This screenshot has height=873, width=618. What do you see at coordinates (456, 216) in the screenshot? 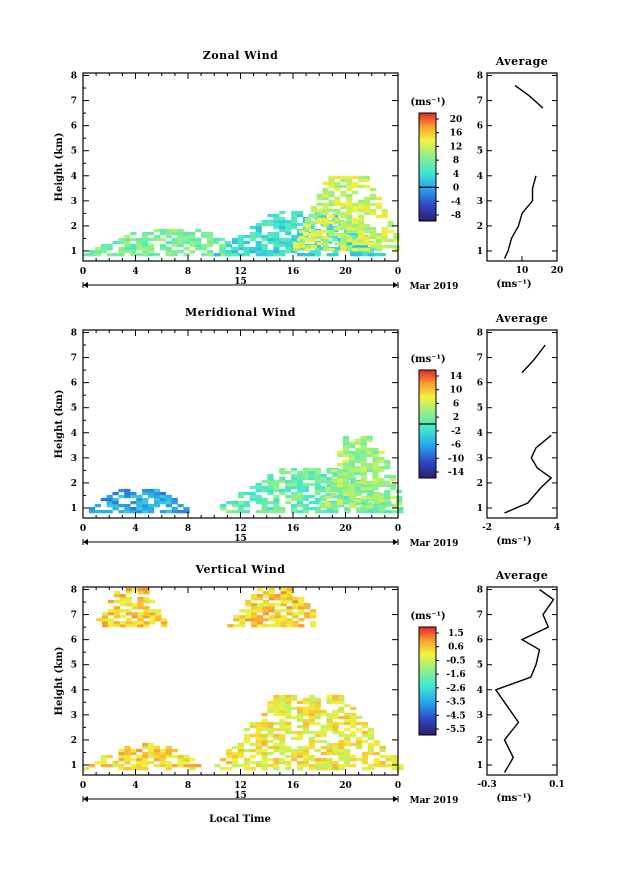
I see `colorbar-tick-label: -8` at bounding box center [456, 216].